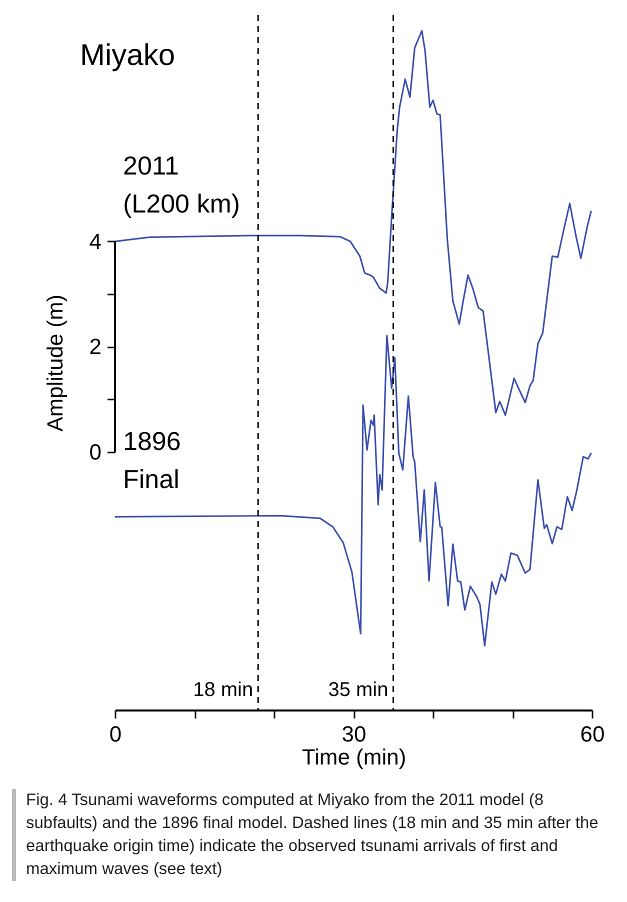 Image resolution: width=627 pixels, height=902 pixels. Describe the element at coordinates (354, 757) in the screenshot. I see `x-axis-title: Time (min)` at that location.